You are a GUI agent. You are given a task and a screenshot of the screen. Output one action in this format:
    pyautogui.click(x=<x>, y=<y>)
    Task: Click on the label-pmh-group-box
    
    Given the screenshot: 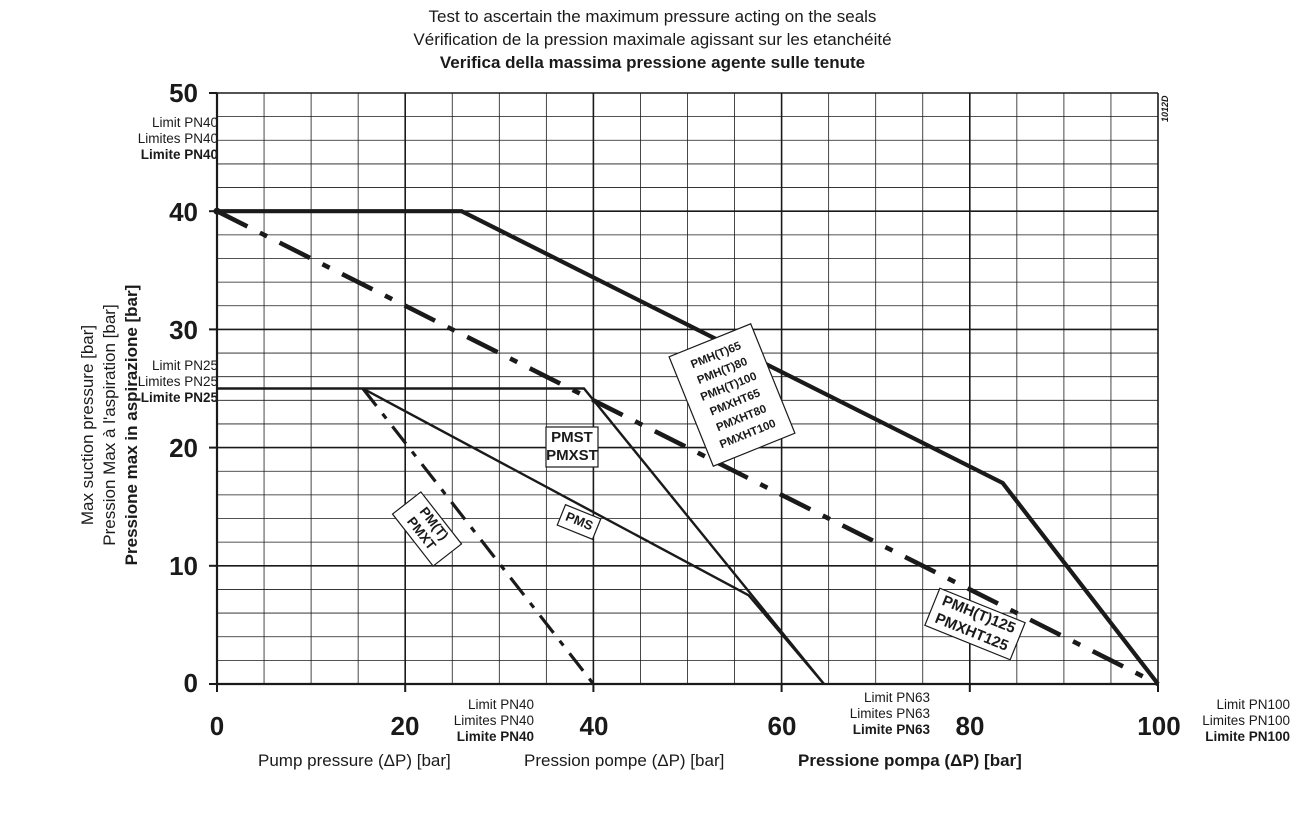 What is the action you would take?
    pyautogui.click(x=732, y=395)
    